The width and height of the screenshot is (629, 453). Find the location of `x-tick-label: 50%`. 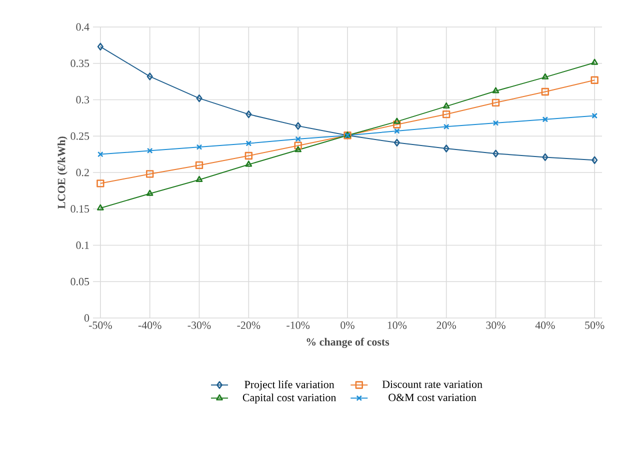

x-tick-label: 50% is located at coordinates (594, 325).